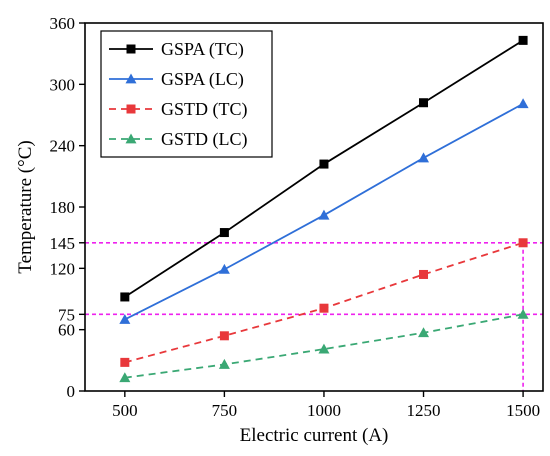 The image size is (550, 456). What do you see at coordinates (523, 410) in the screenshot?
I see `x-tick-label: 1500` at bounding box center [523, 410].